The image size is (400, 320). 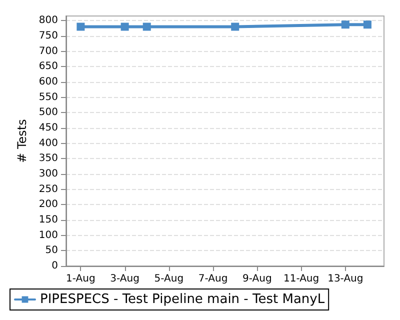 What do you see at coordinates (48, 204) in the screenshot?
I see `y-tick-label: 200` at bounding box center [48, 204].